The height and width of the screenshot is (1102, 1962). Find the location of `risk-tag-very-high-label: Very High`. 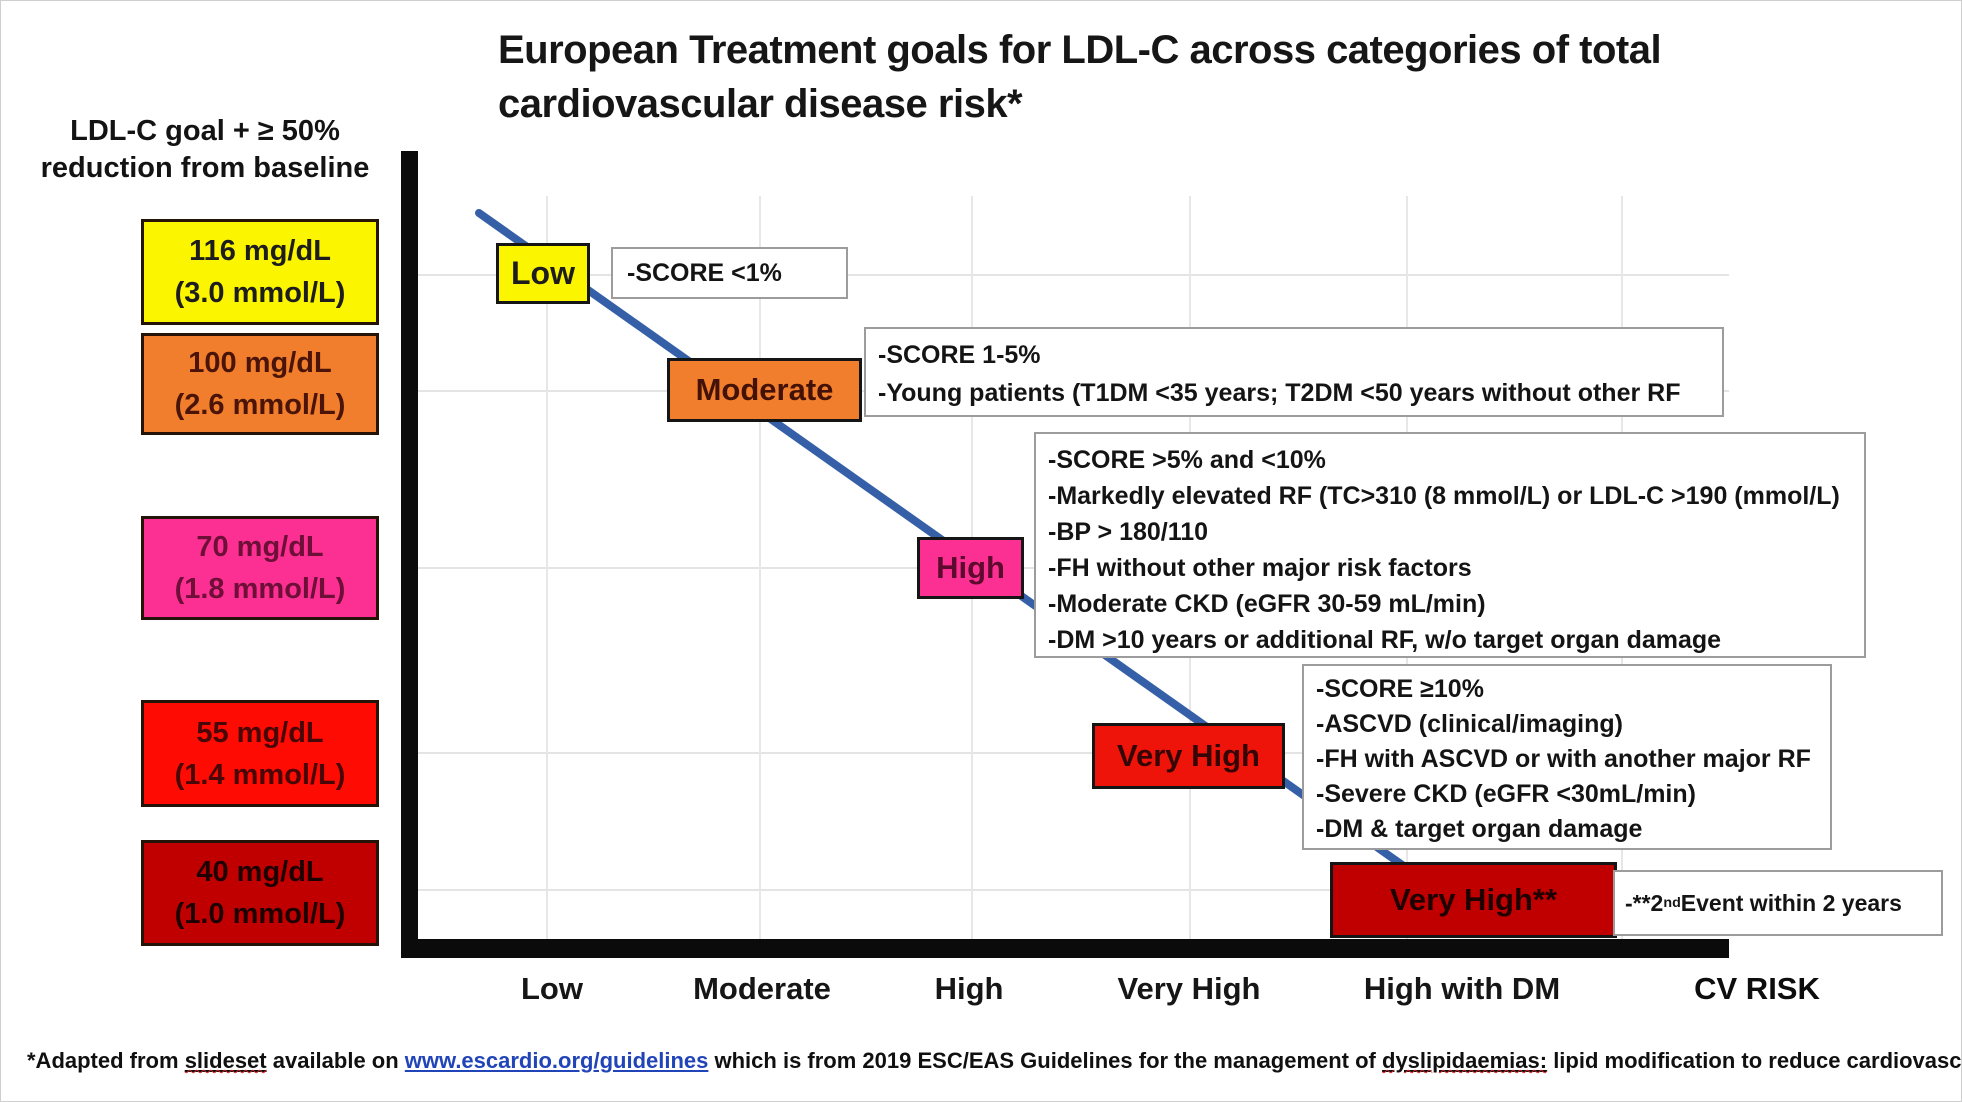

risk-tag-very-high-label: Very High is located at coordinates (1188, 755).